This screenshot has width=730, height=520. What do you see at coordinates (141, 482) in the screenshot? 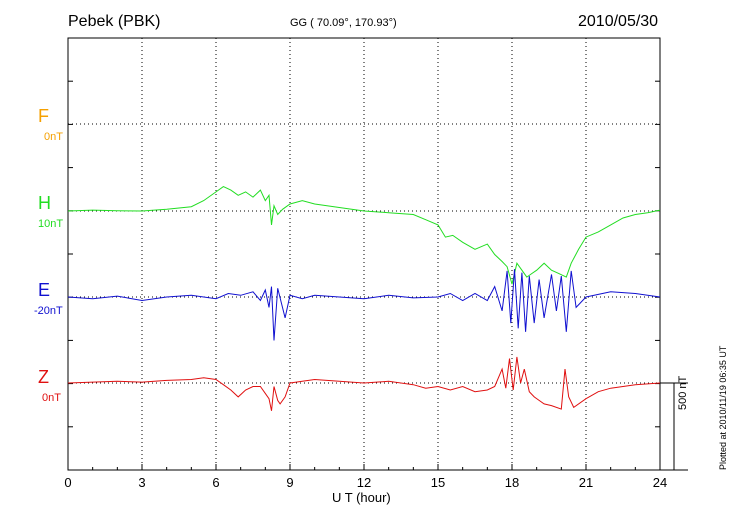
I see `x-tick-label: 3` at bounding box center [141, 482].